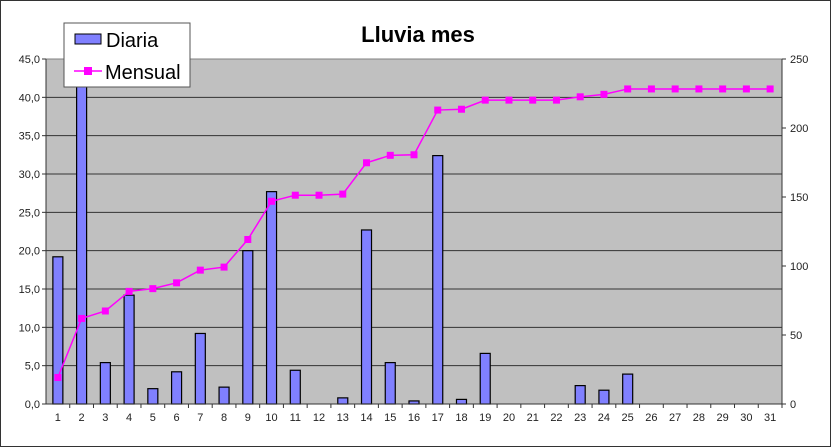 This screenshot has height=447, width=831. What do you see at coordinates (127, 55) in the screenshot?
I see `legend: Diaria Mensual` at bounding box center [127, 55].